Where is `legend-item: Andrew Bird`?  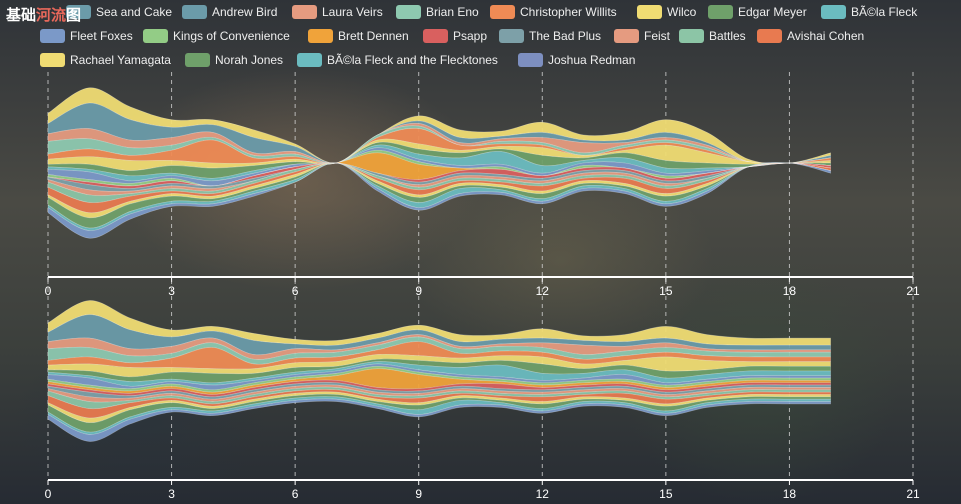
legend-item: Andrew Bird is located at coordinates (229, 12).